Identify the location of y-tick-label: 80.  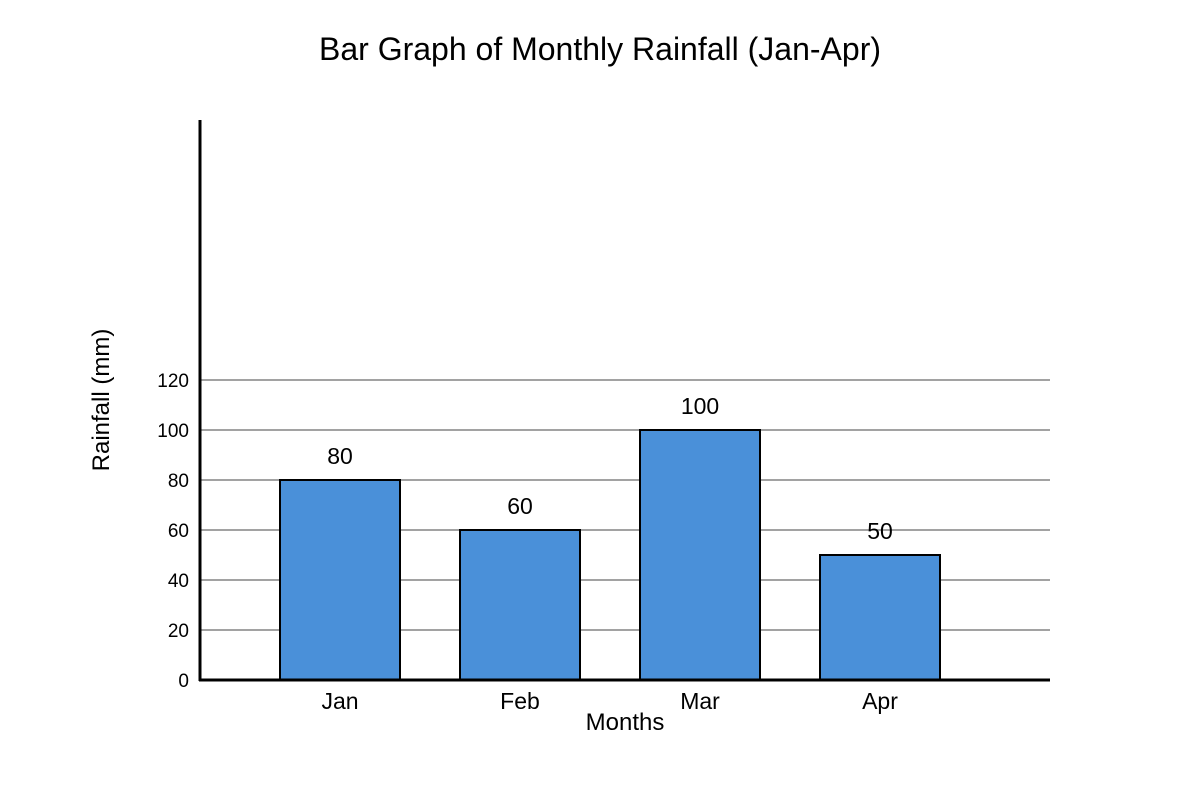
(178, 481).